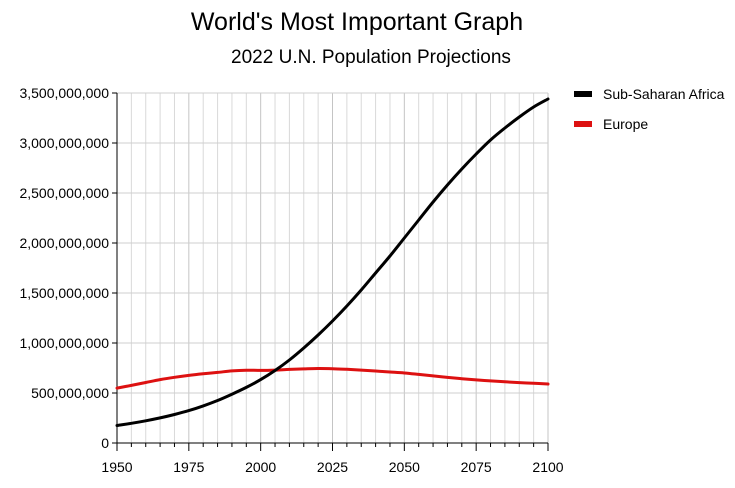  Describe the element at coordinates (64, 93) in the screenshot. I see `y-tick-label: 3,500,000,000` at that location.